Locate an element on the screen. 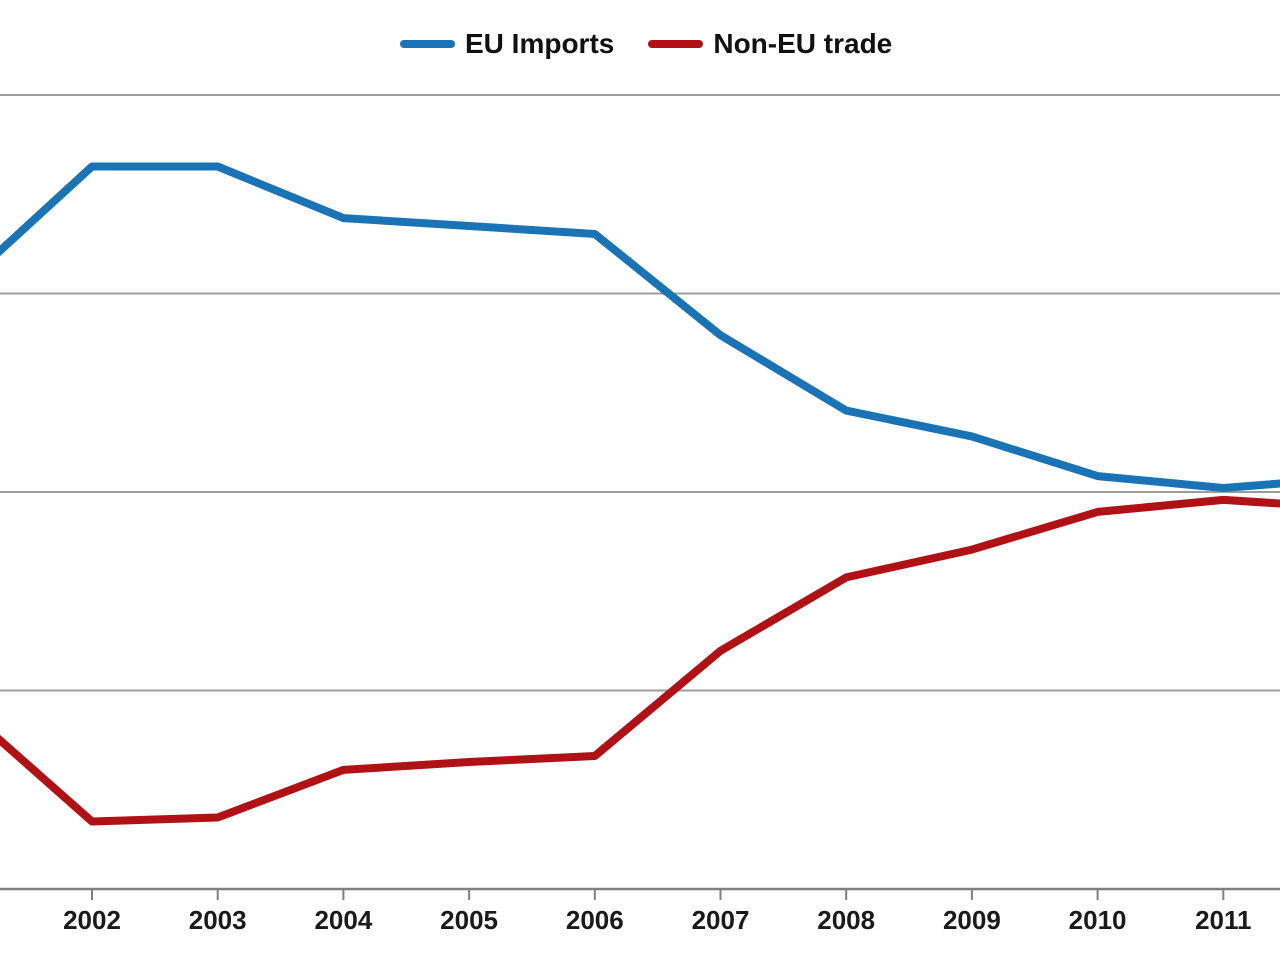 The height and width of the screenshot is (960, 1280). legend-line-swatch-red-icon is located at coordinates (676, 44).